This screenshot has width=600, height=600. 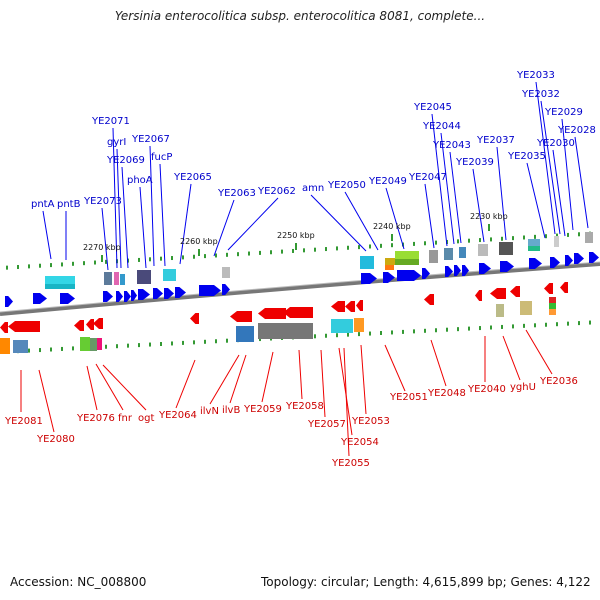 I want to click on gene-label-top: YE2037, so click(x=495, y=140).